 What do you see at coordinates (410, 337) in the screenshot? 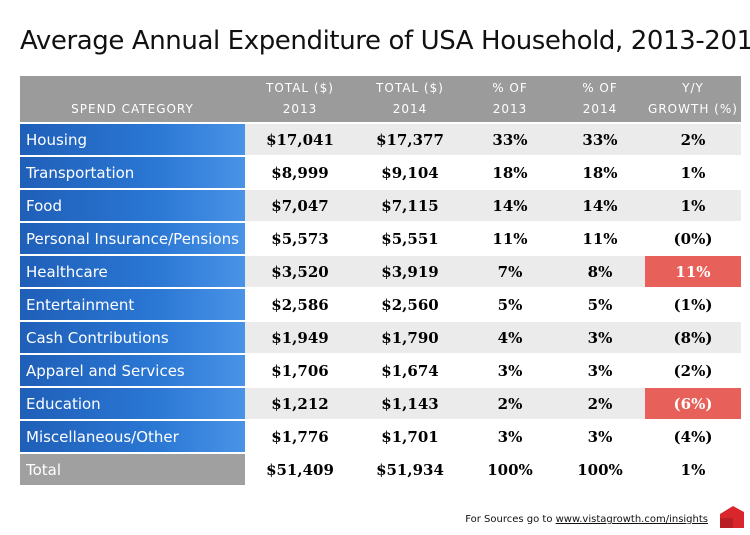
I see `total-2014-cell: $1,790` at bounding box center [410, 337].